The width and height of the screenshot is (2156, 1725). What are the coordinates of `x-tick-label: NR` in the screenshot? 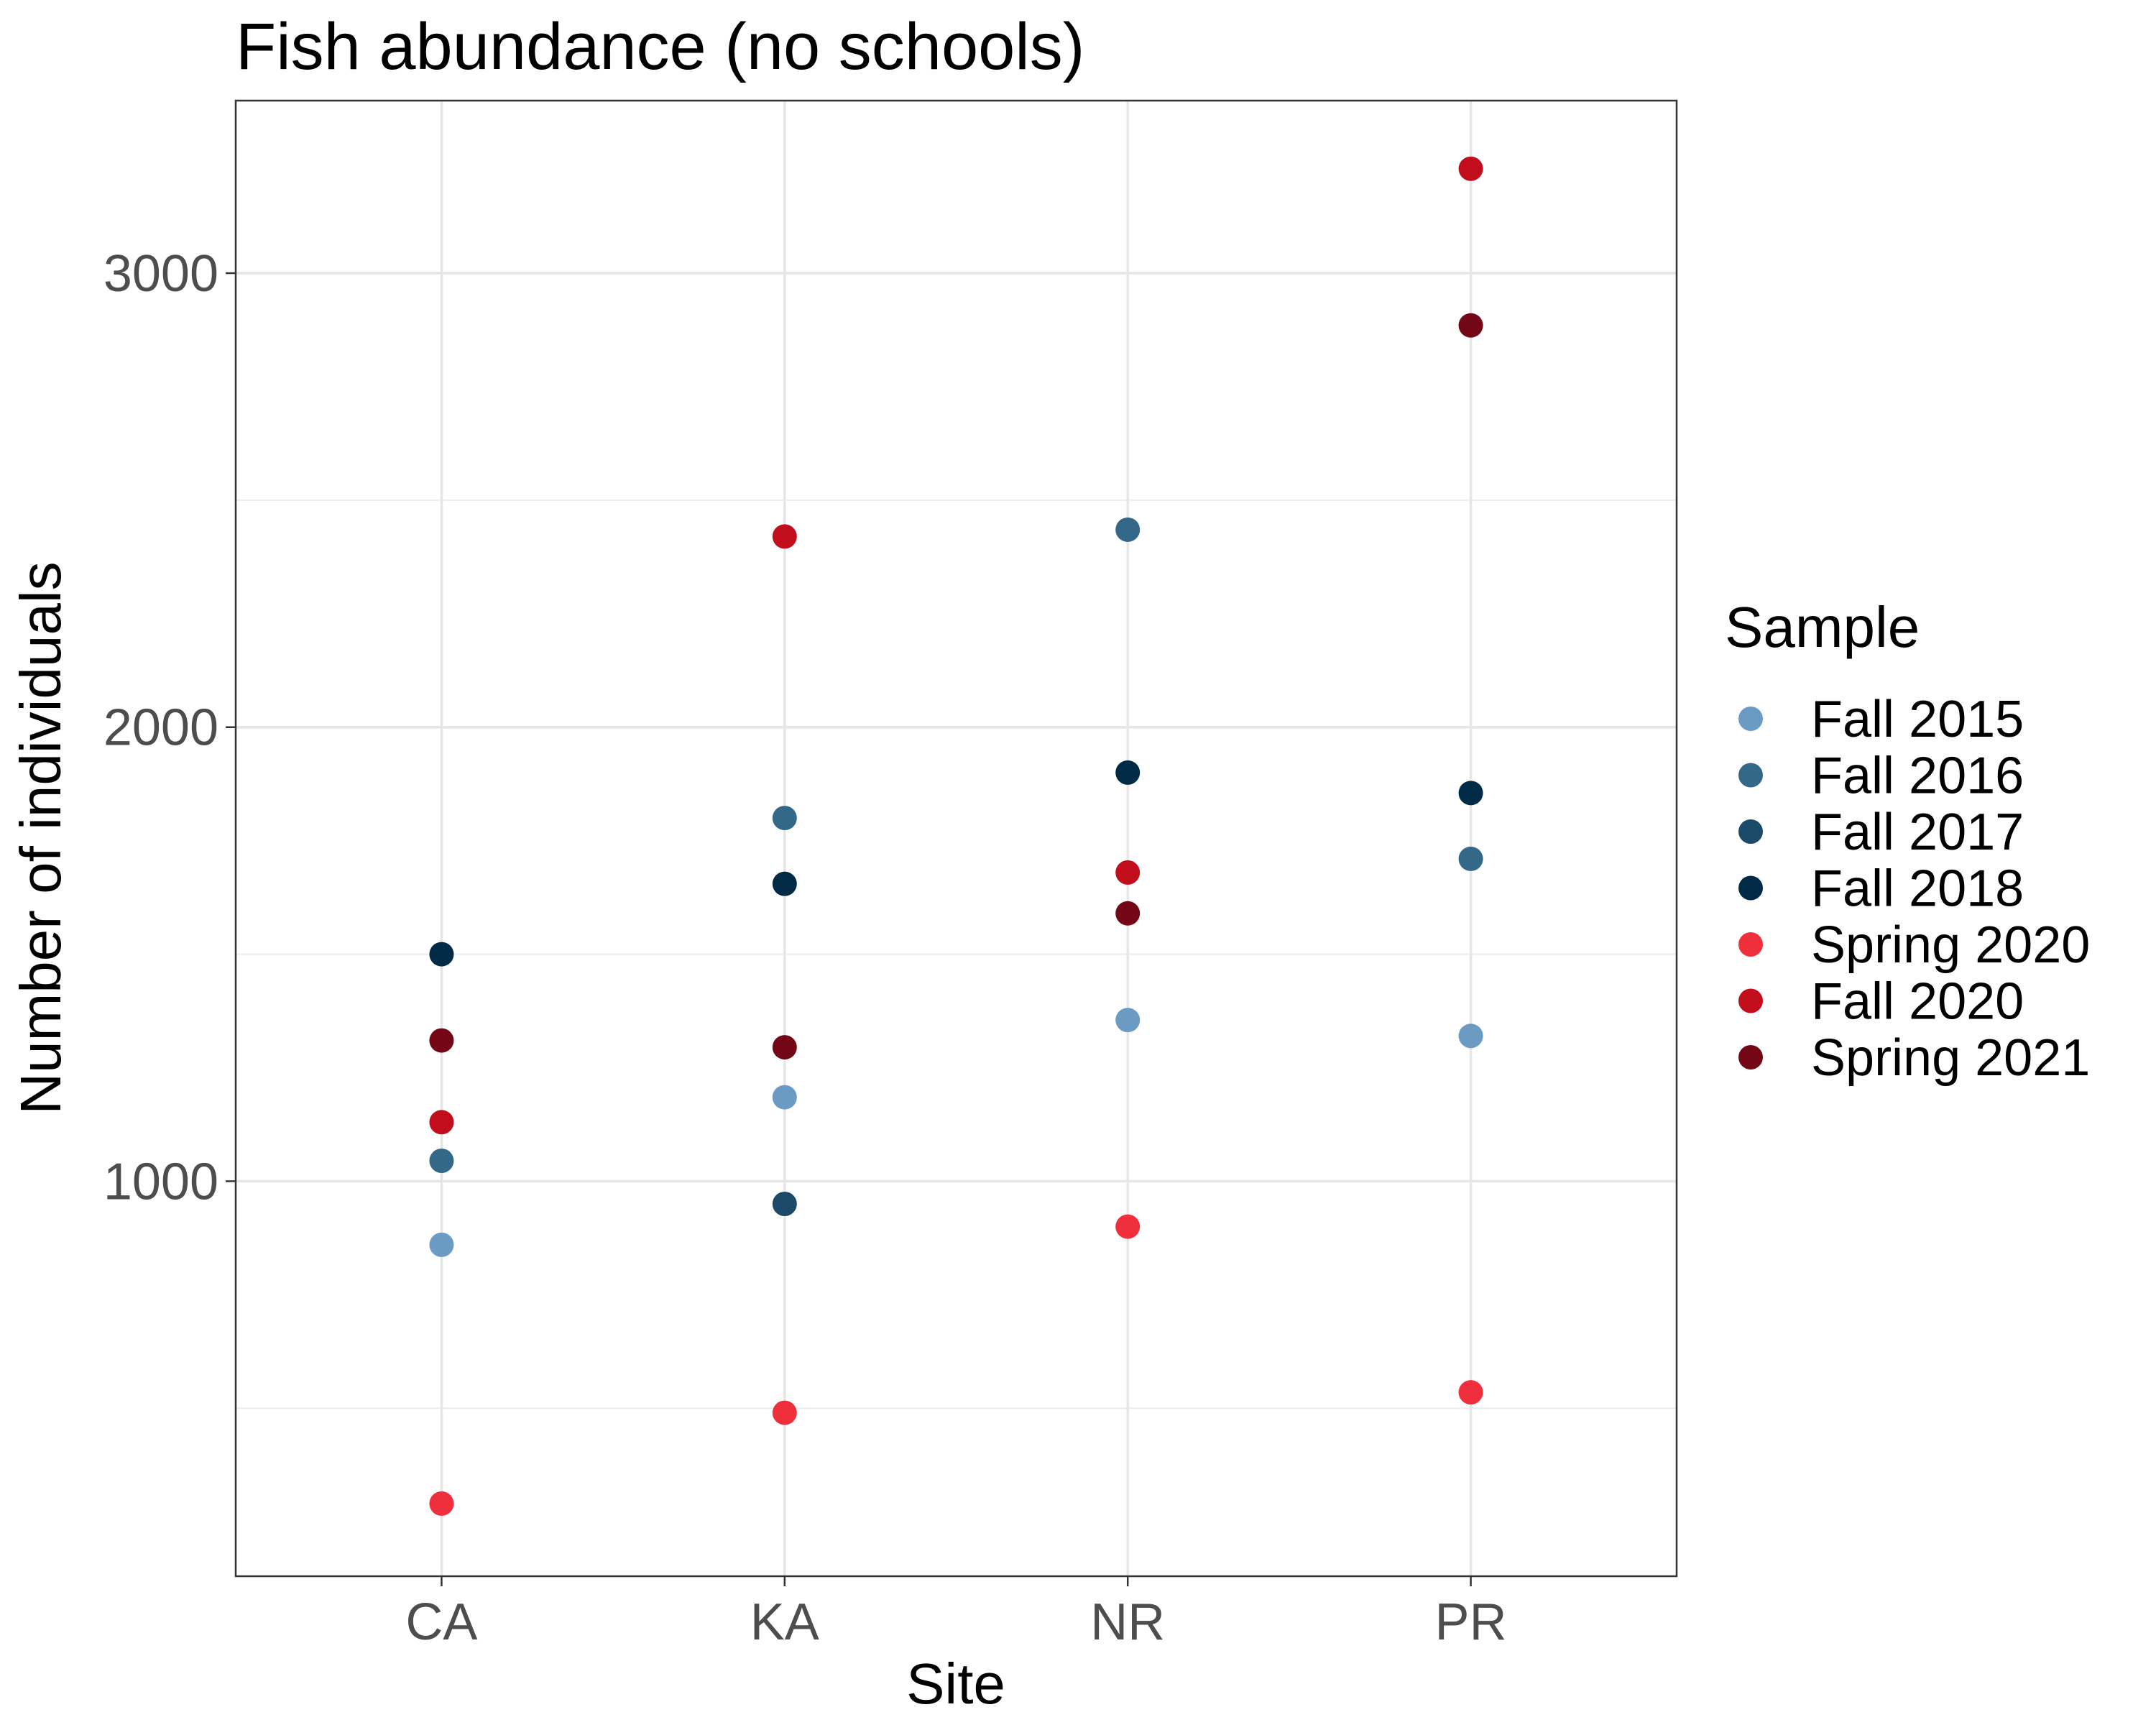 It's located at (1127, 1622).